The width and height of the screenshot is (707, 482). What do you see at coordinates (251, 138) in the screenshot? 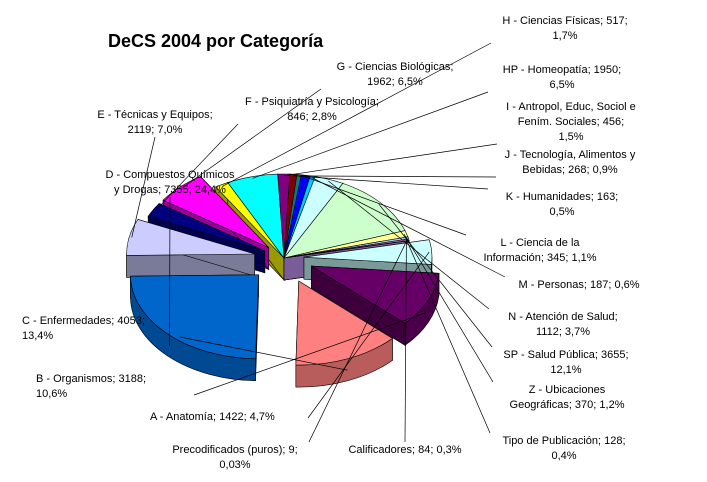
I see `leader-line-G` at bounding box center [251, 138].